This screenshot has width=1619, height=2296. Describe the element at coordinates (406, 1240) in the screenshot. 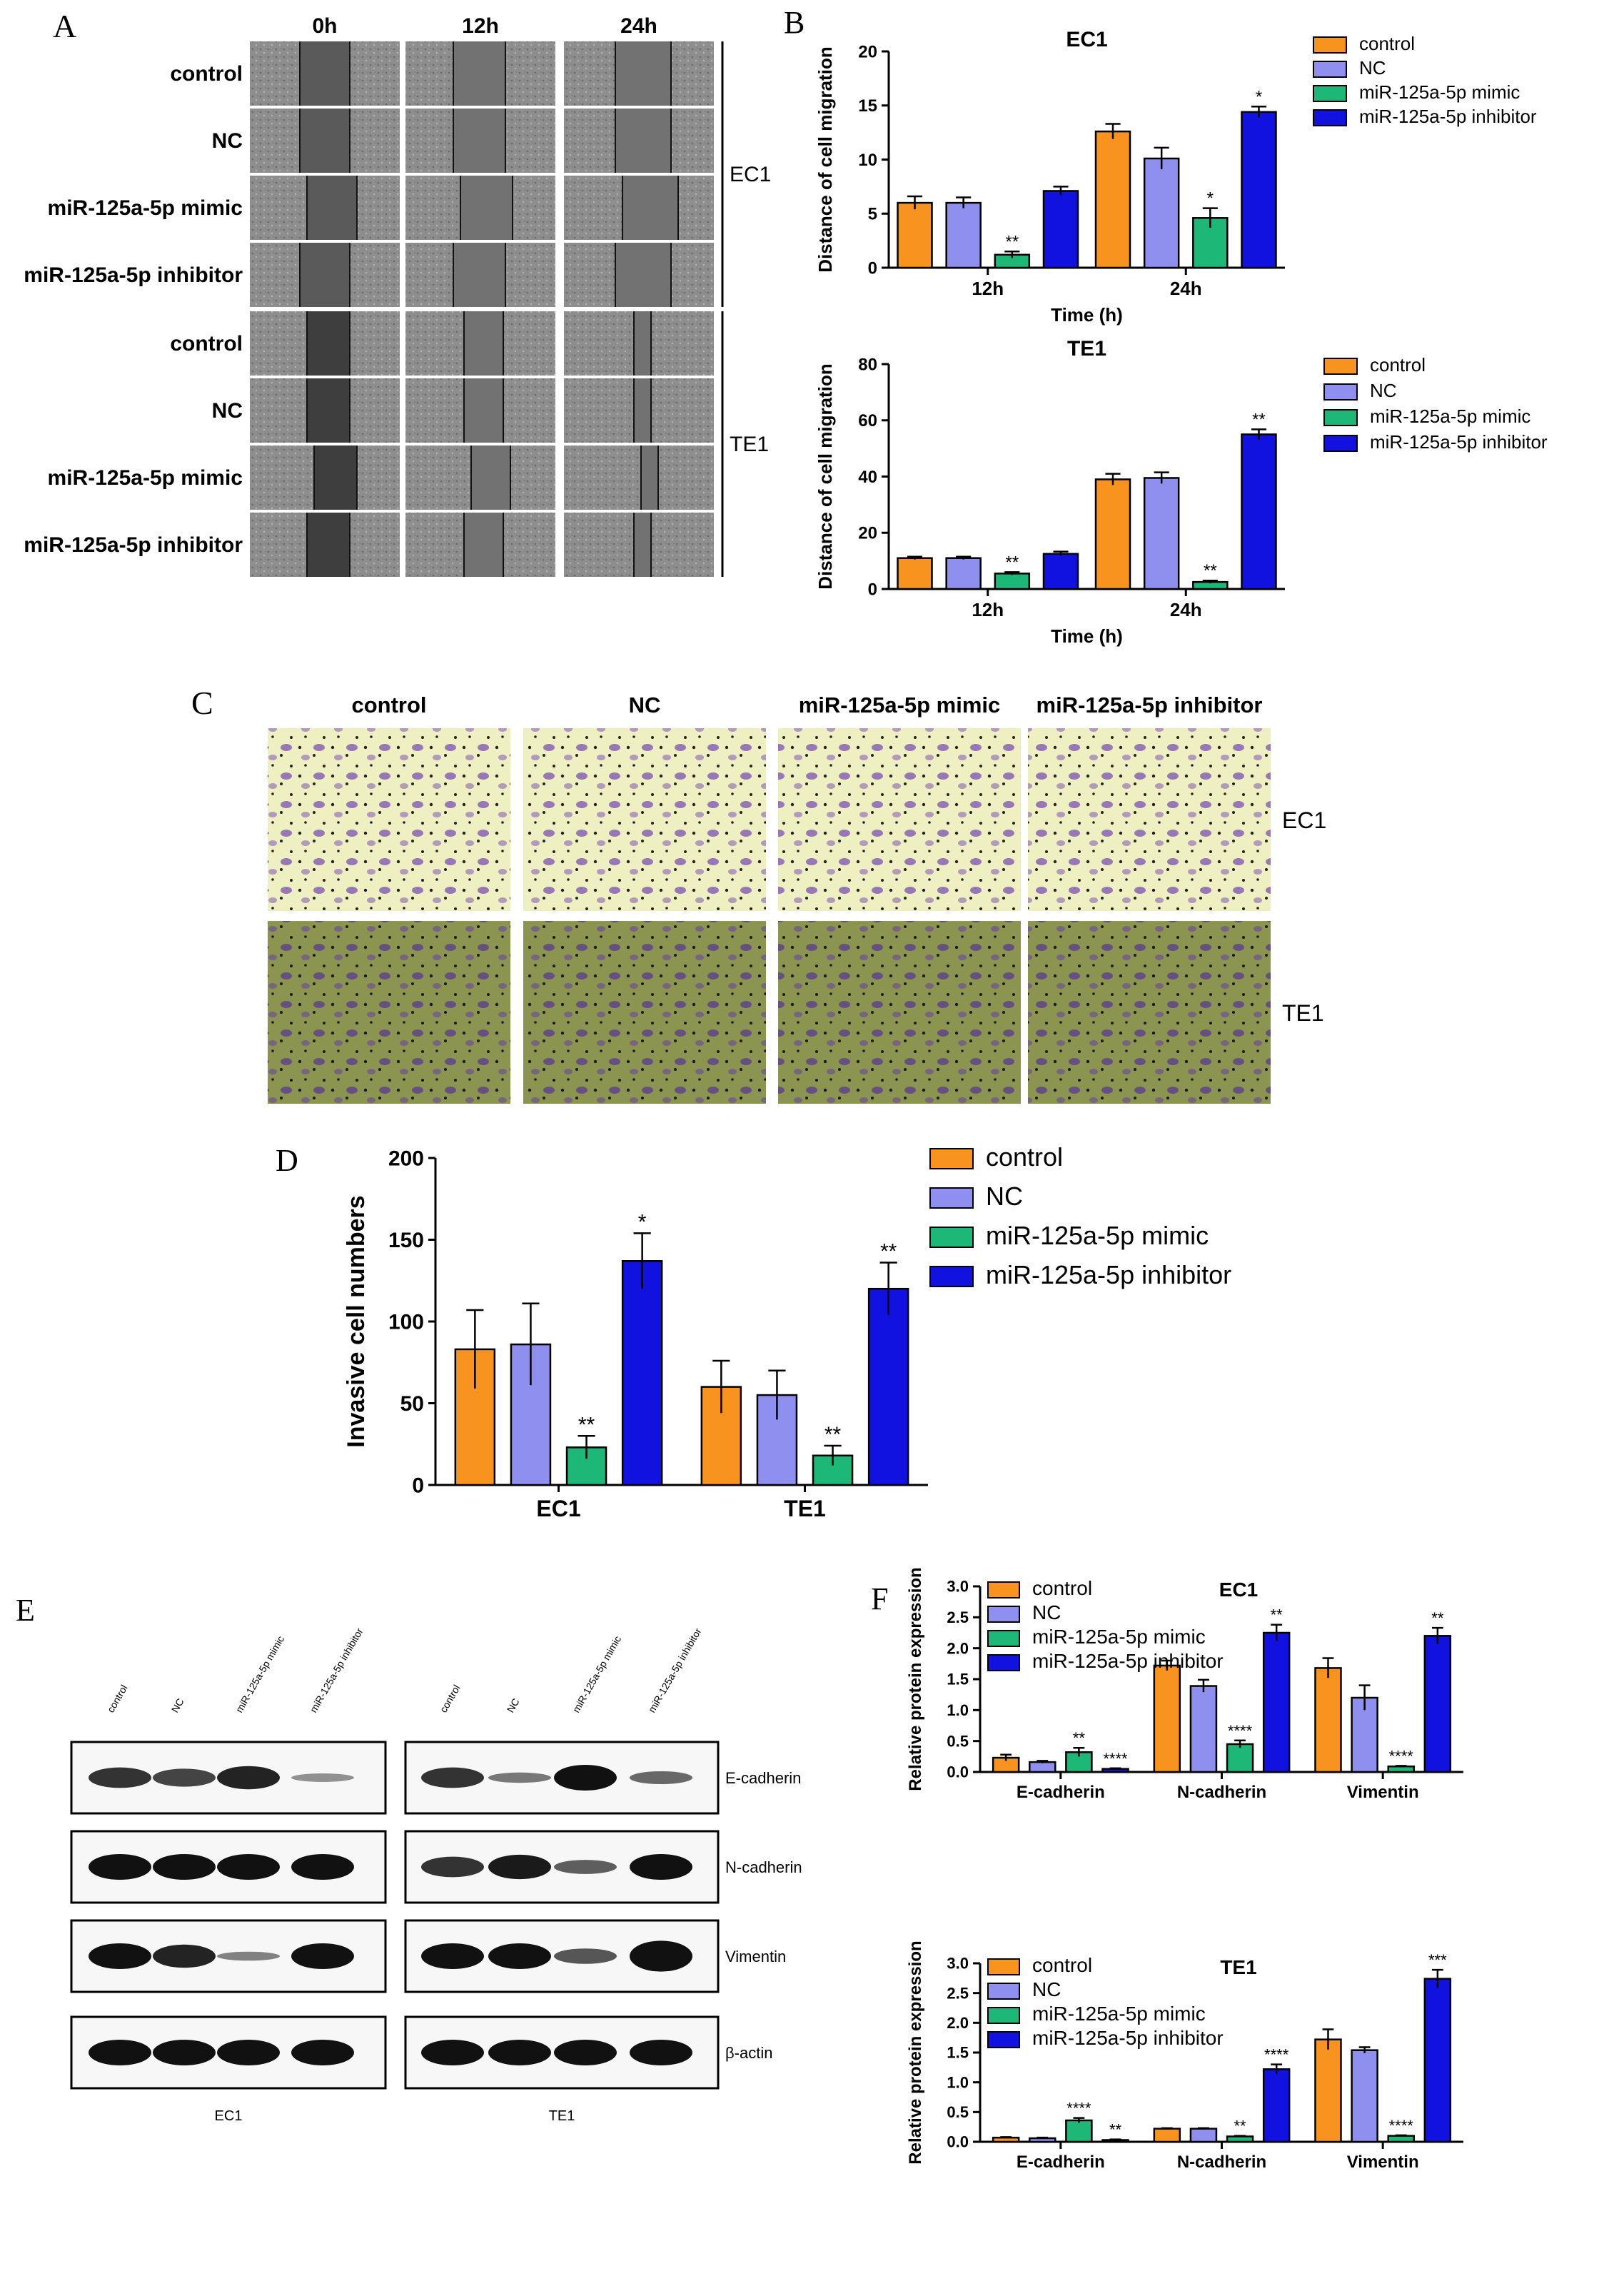

I see `y-tick-label: 150` at that location.